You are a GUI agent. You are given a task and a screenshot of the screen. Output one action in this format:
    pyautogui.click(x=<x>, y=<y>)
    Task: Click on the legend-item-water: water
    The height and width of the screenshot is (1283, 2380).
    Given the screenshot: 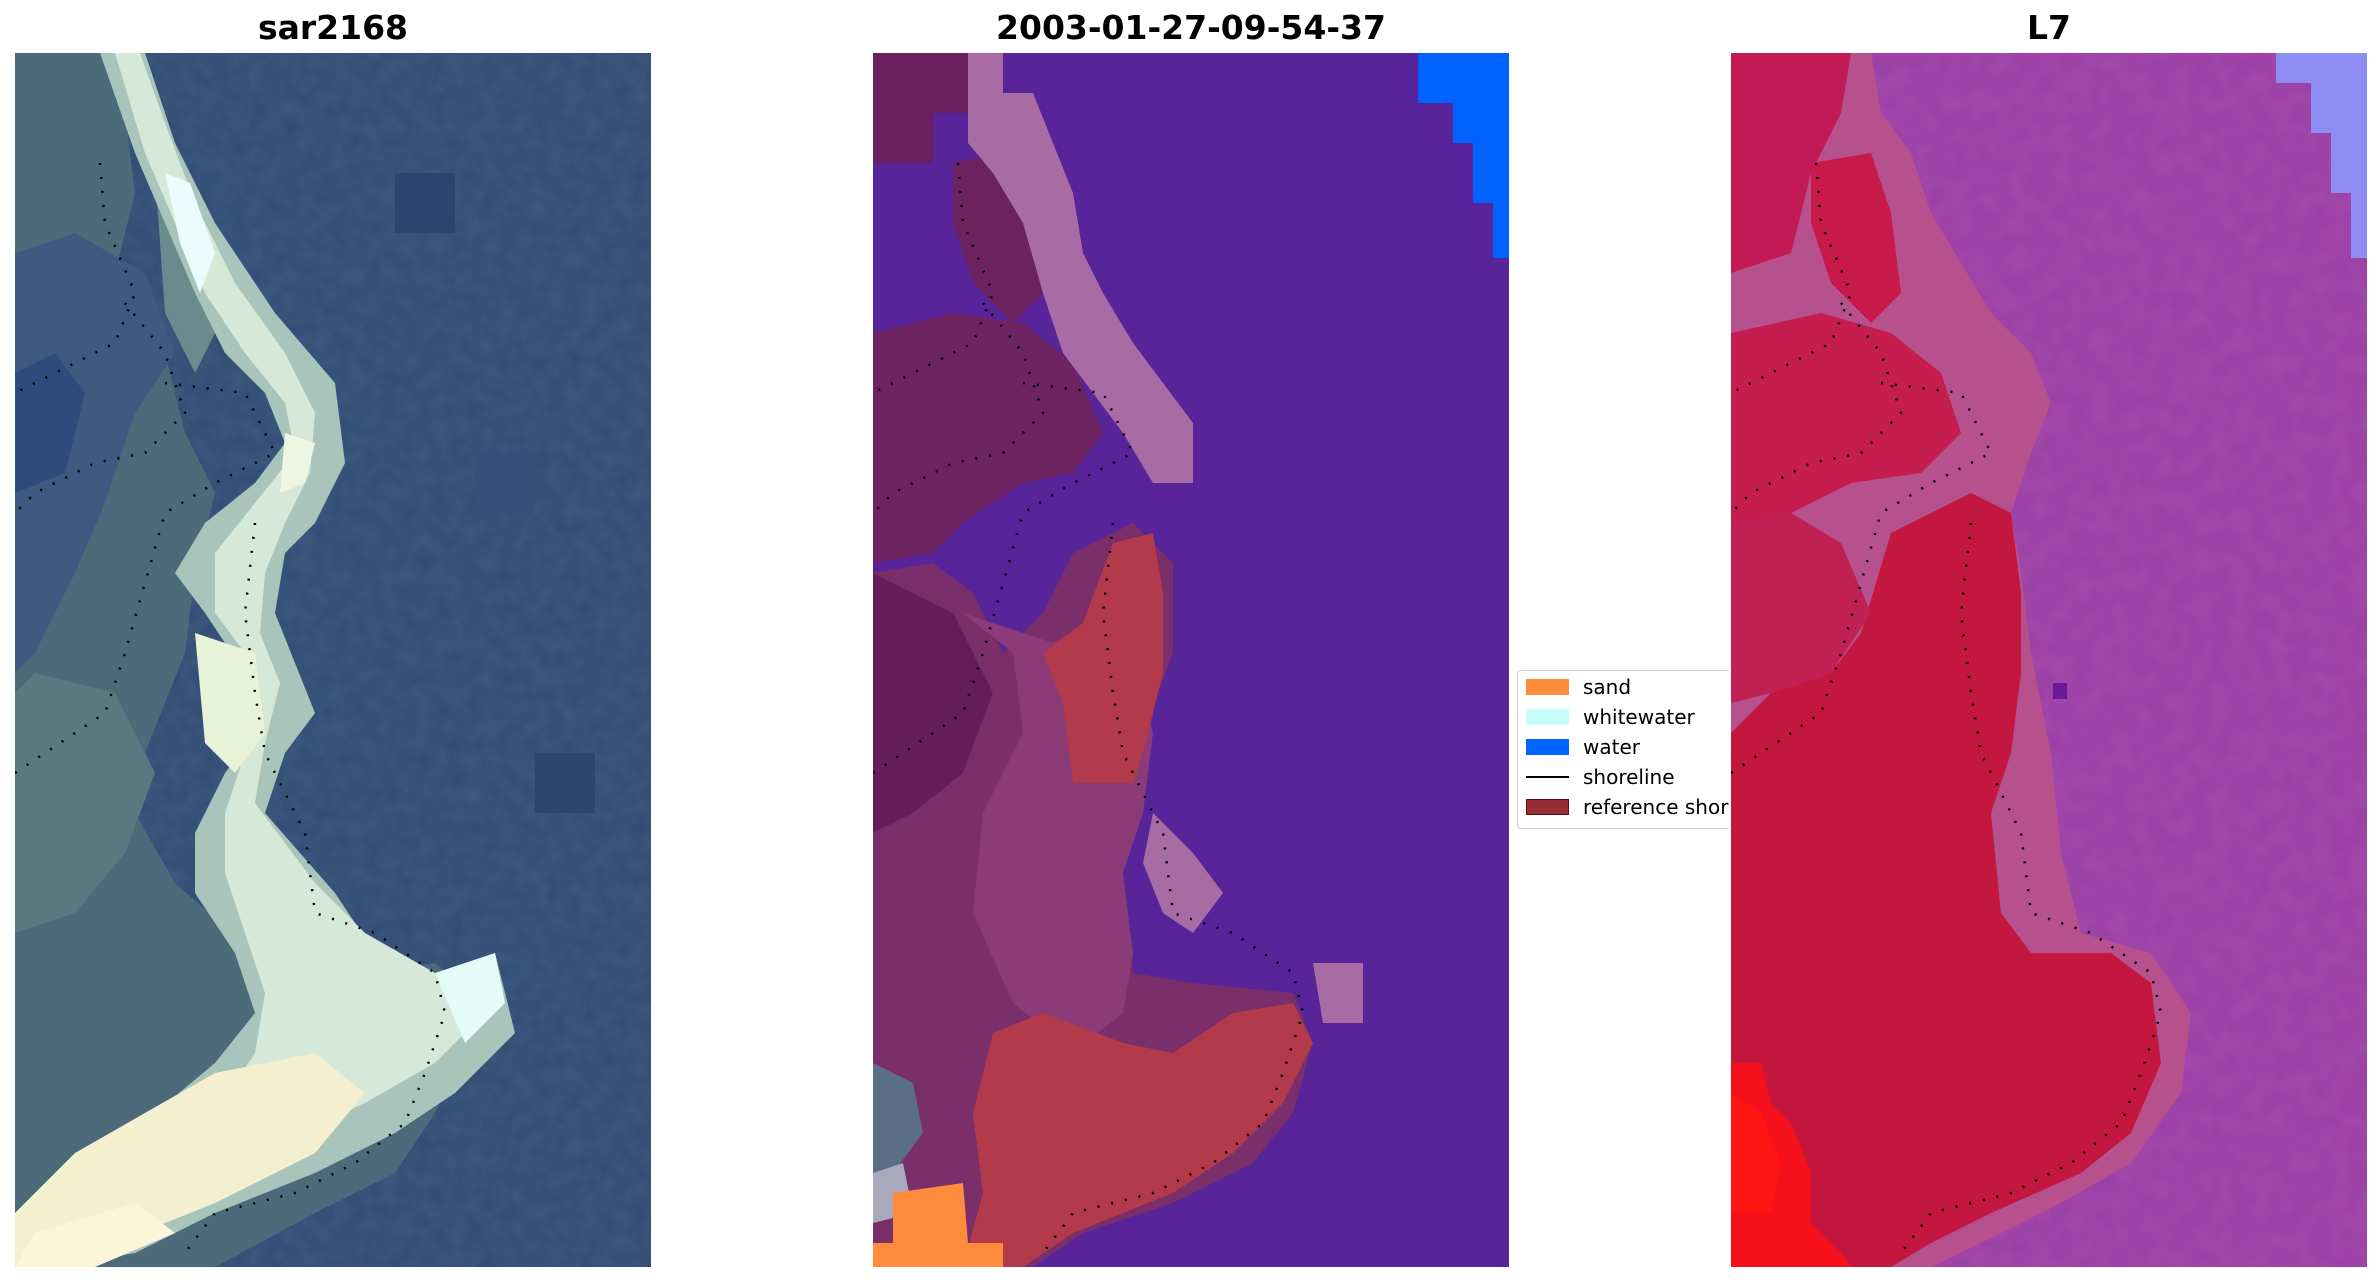 What is the action you would take?
    pyautogui.click(x=1583, y=747)
    